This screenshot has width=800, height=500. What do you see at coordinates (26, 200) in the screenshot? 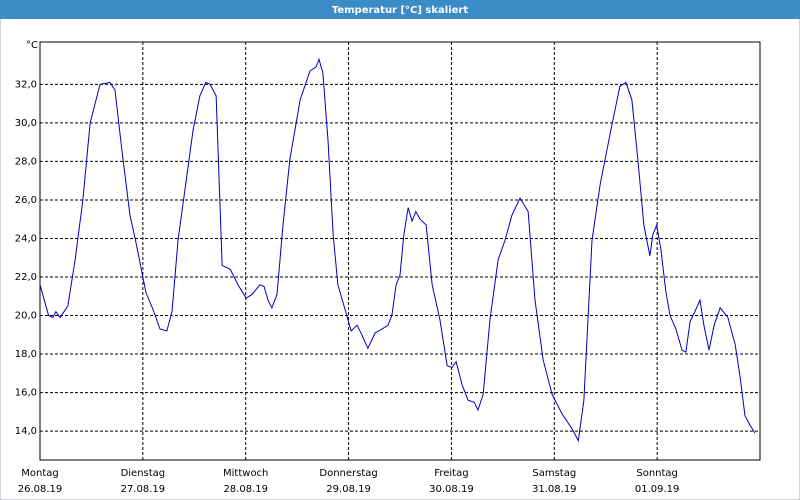
I see `y-tick-label: 26,0` at bounding box center [26, 200].